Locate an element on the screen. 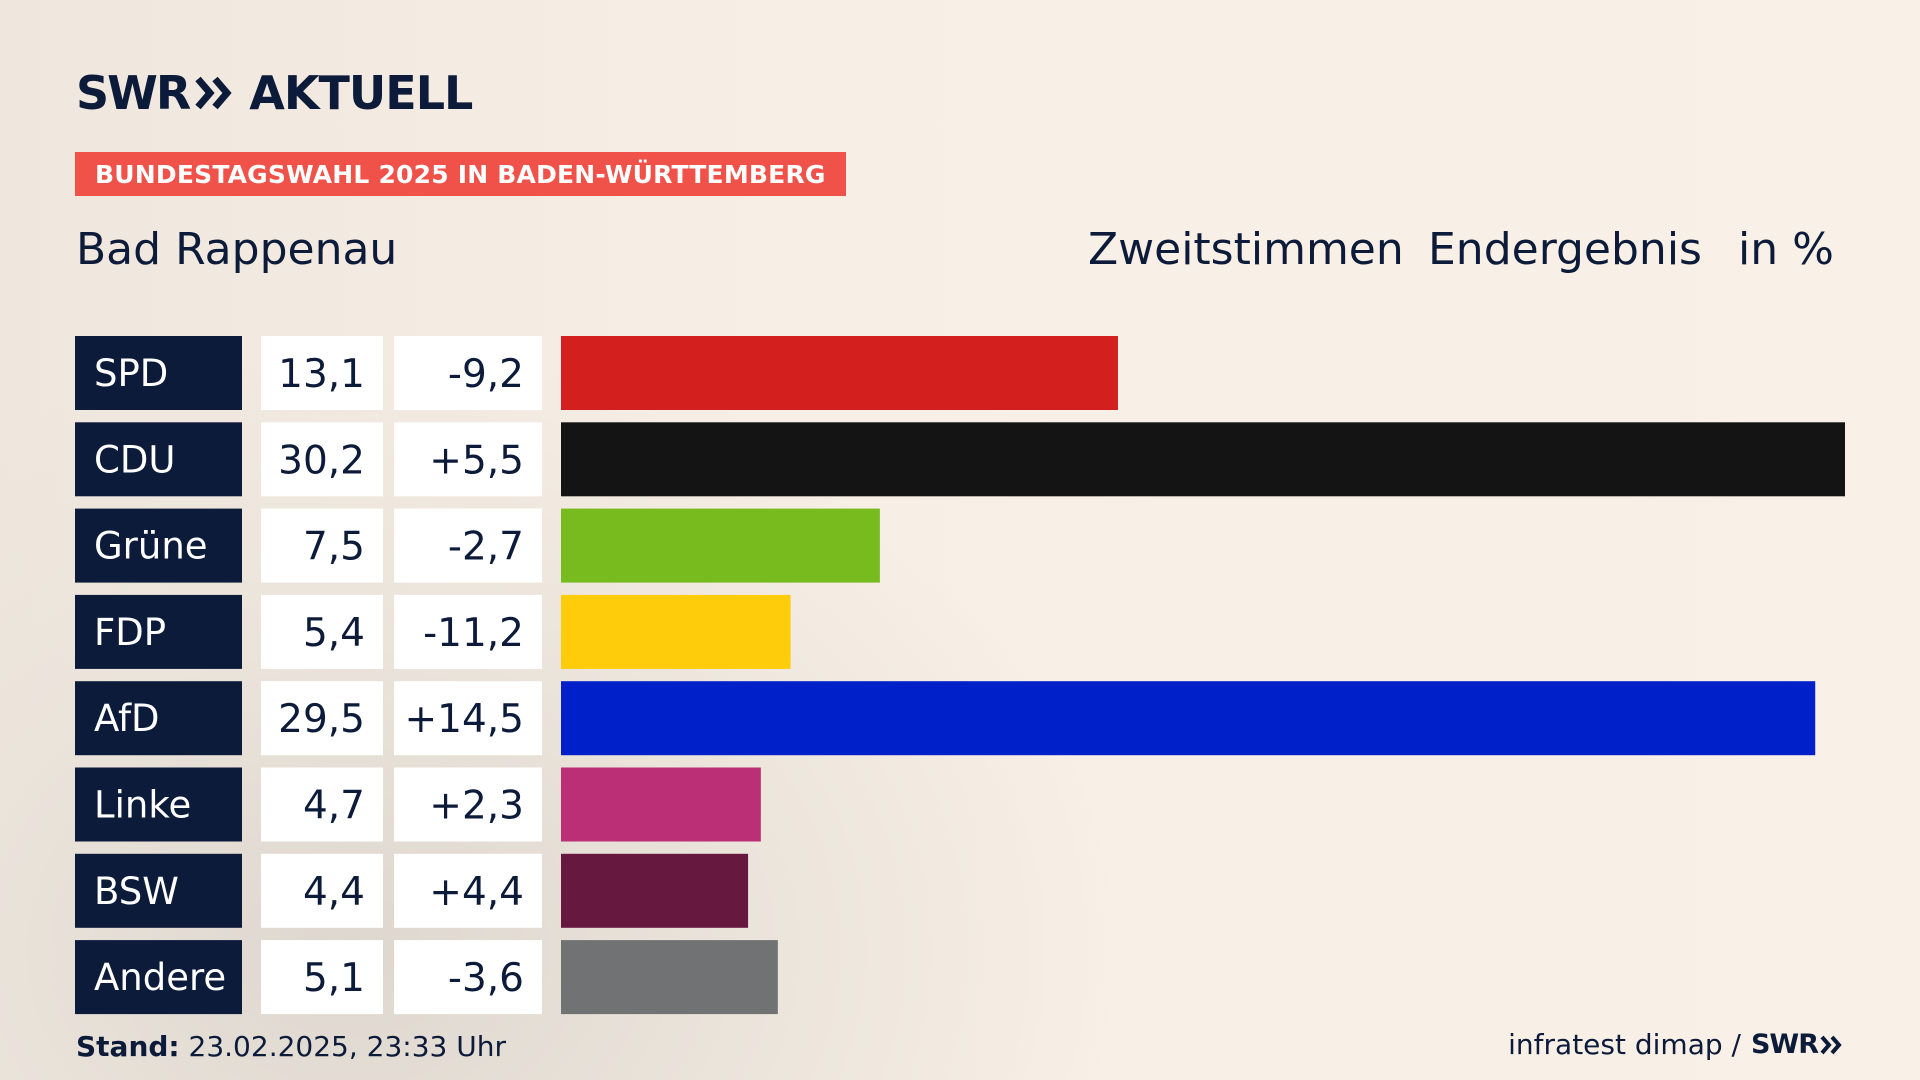 The image size is (1920, 1080). result-status-label: Endergebnis is located at coordinates (1565, 249).